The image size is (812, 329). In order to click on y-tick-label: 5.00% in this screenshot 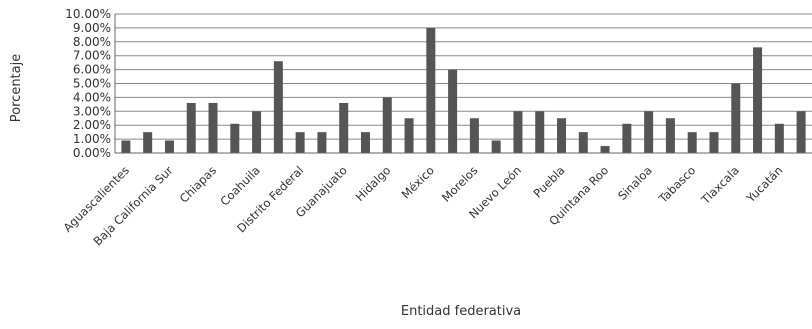, I will do `click(92, 84)`.